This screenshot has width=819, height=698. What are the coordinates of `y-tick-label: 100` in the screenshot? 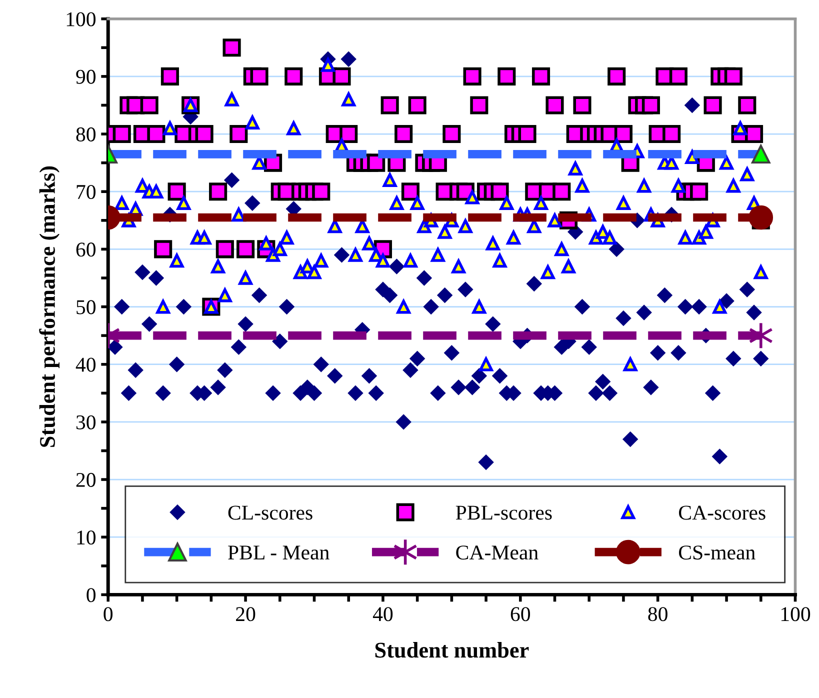 It's located at (81, 19).